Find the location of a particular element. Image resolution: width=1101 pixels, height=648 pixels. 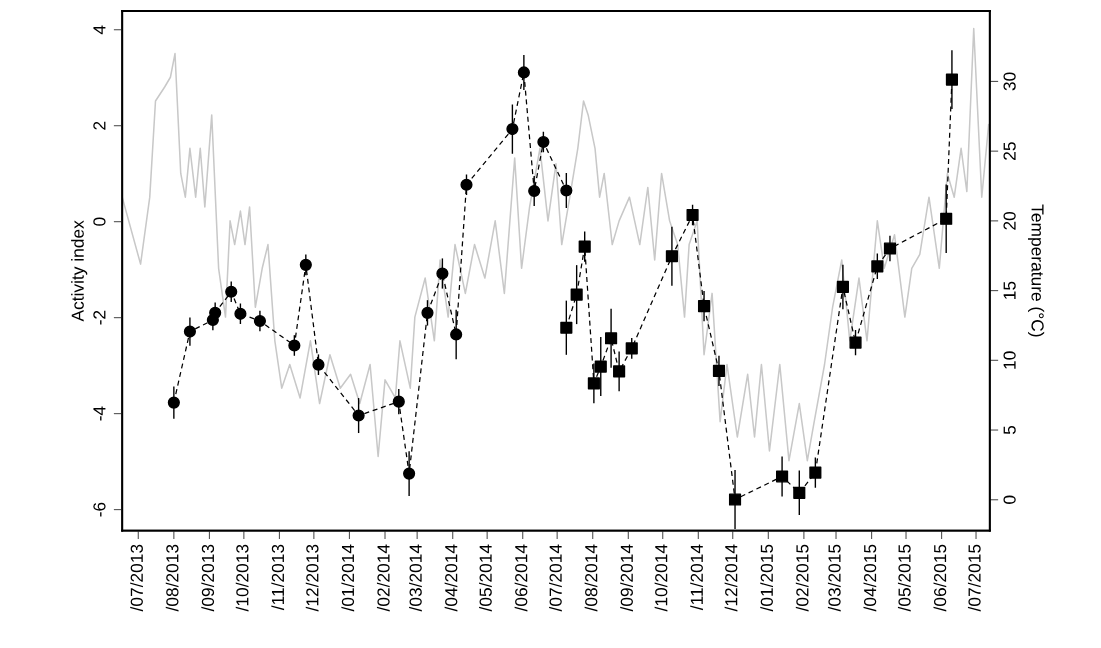

x-tick-label: /10/2013 is located at coordinates (242, 578).